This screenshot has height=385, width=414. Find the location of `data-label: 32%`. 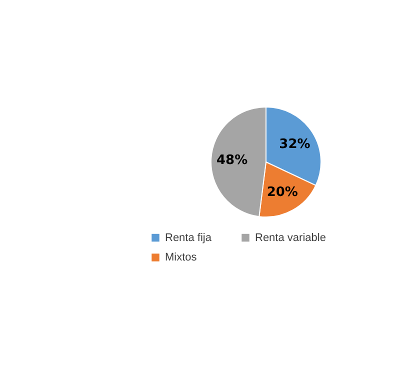

data-label: 32% is located at coordinates (294, 144).